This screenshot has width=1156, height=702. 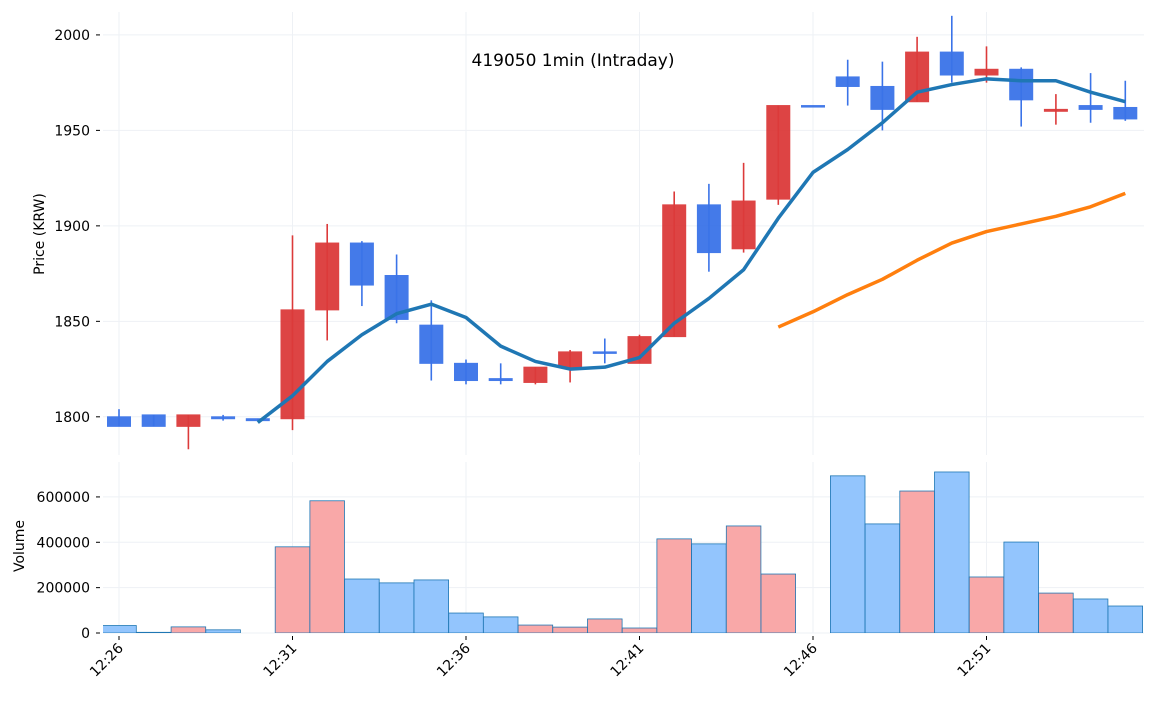 I want to click on x-tick-label: 12:51, so click(x=974, y=661).